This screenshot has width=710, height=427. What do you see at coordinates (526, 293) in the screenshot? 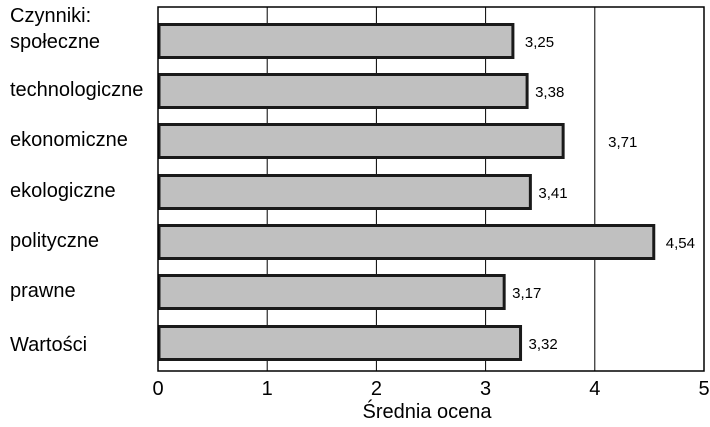
I see `data-label: 3,17` at bounding box center [526, 293].